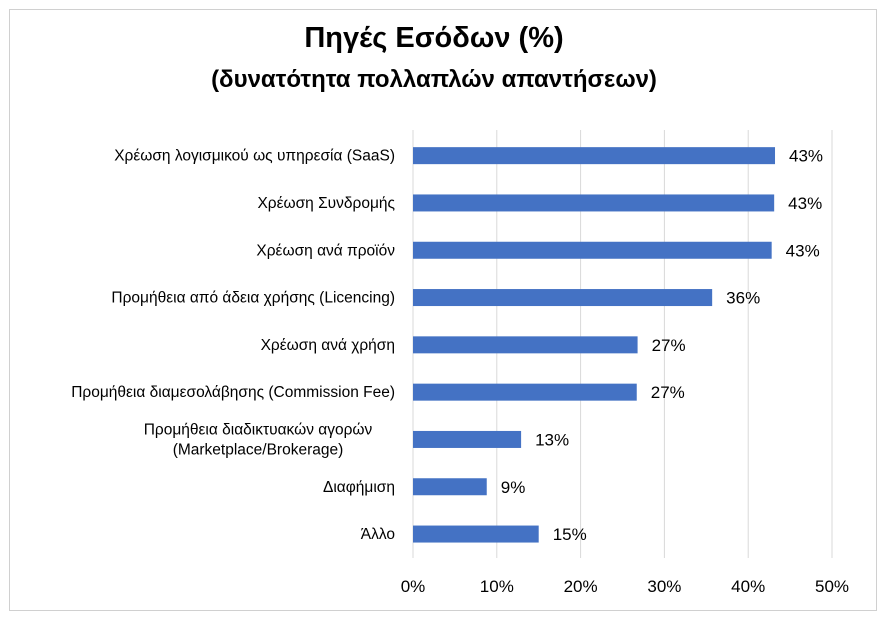  What do you see at coordinates (258, 449) in the screenshot?
I see `category-label: (Marketplace/Brokerage)` at bounding box center [258, 449].